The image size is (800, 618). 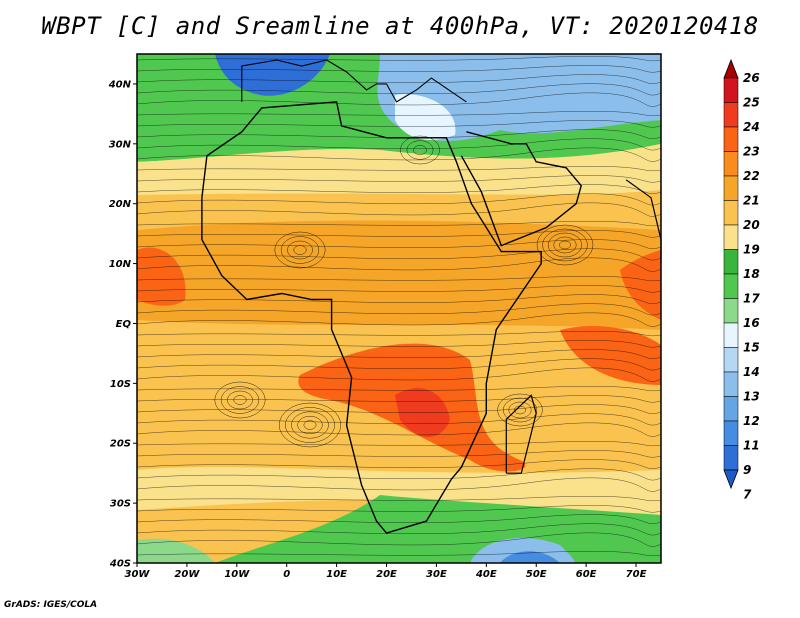 I want to click on lat-tick-label: 30N, so click(x=120, y=144).